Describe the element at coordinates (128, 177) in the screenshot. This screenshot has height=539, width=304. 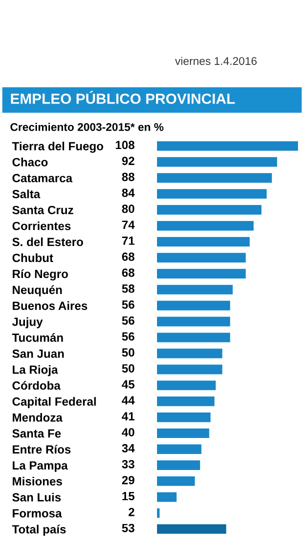
I see `data-label: 88` at that location.